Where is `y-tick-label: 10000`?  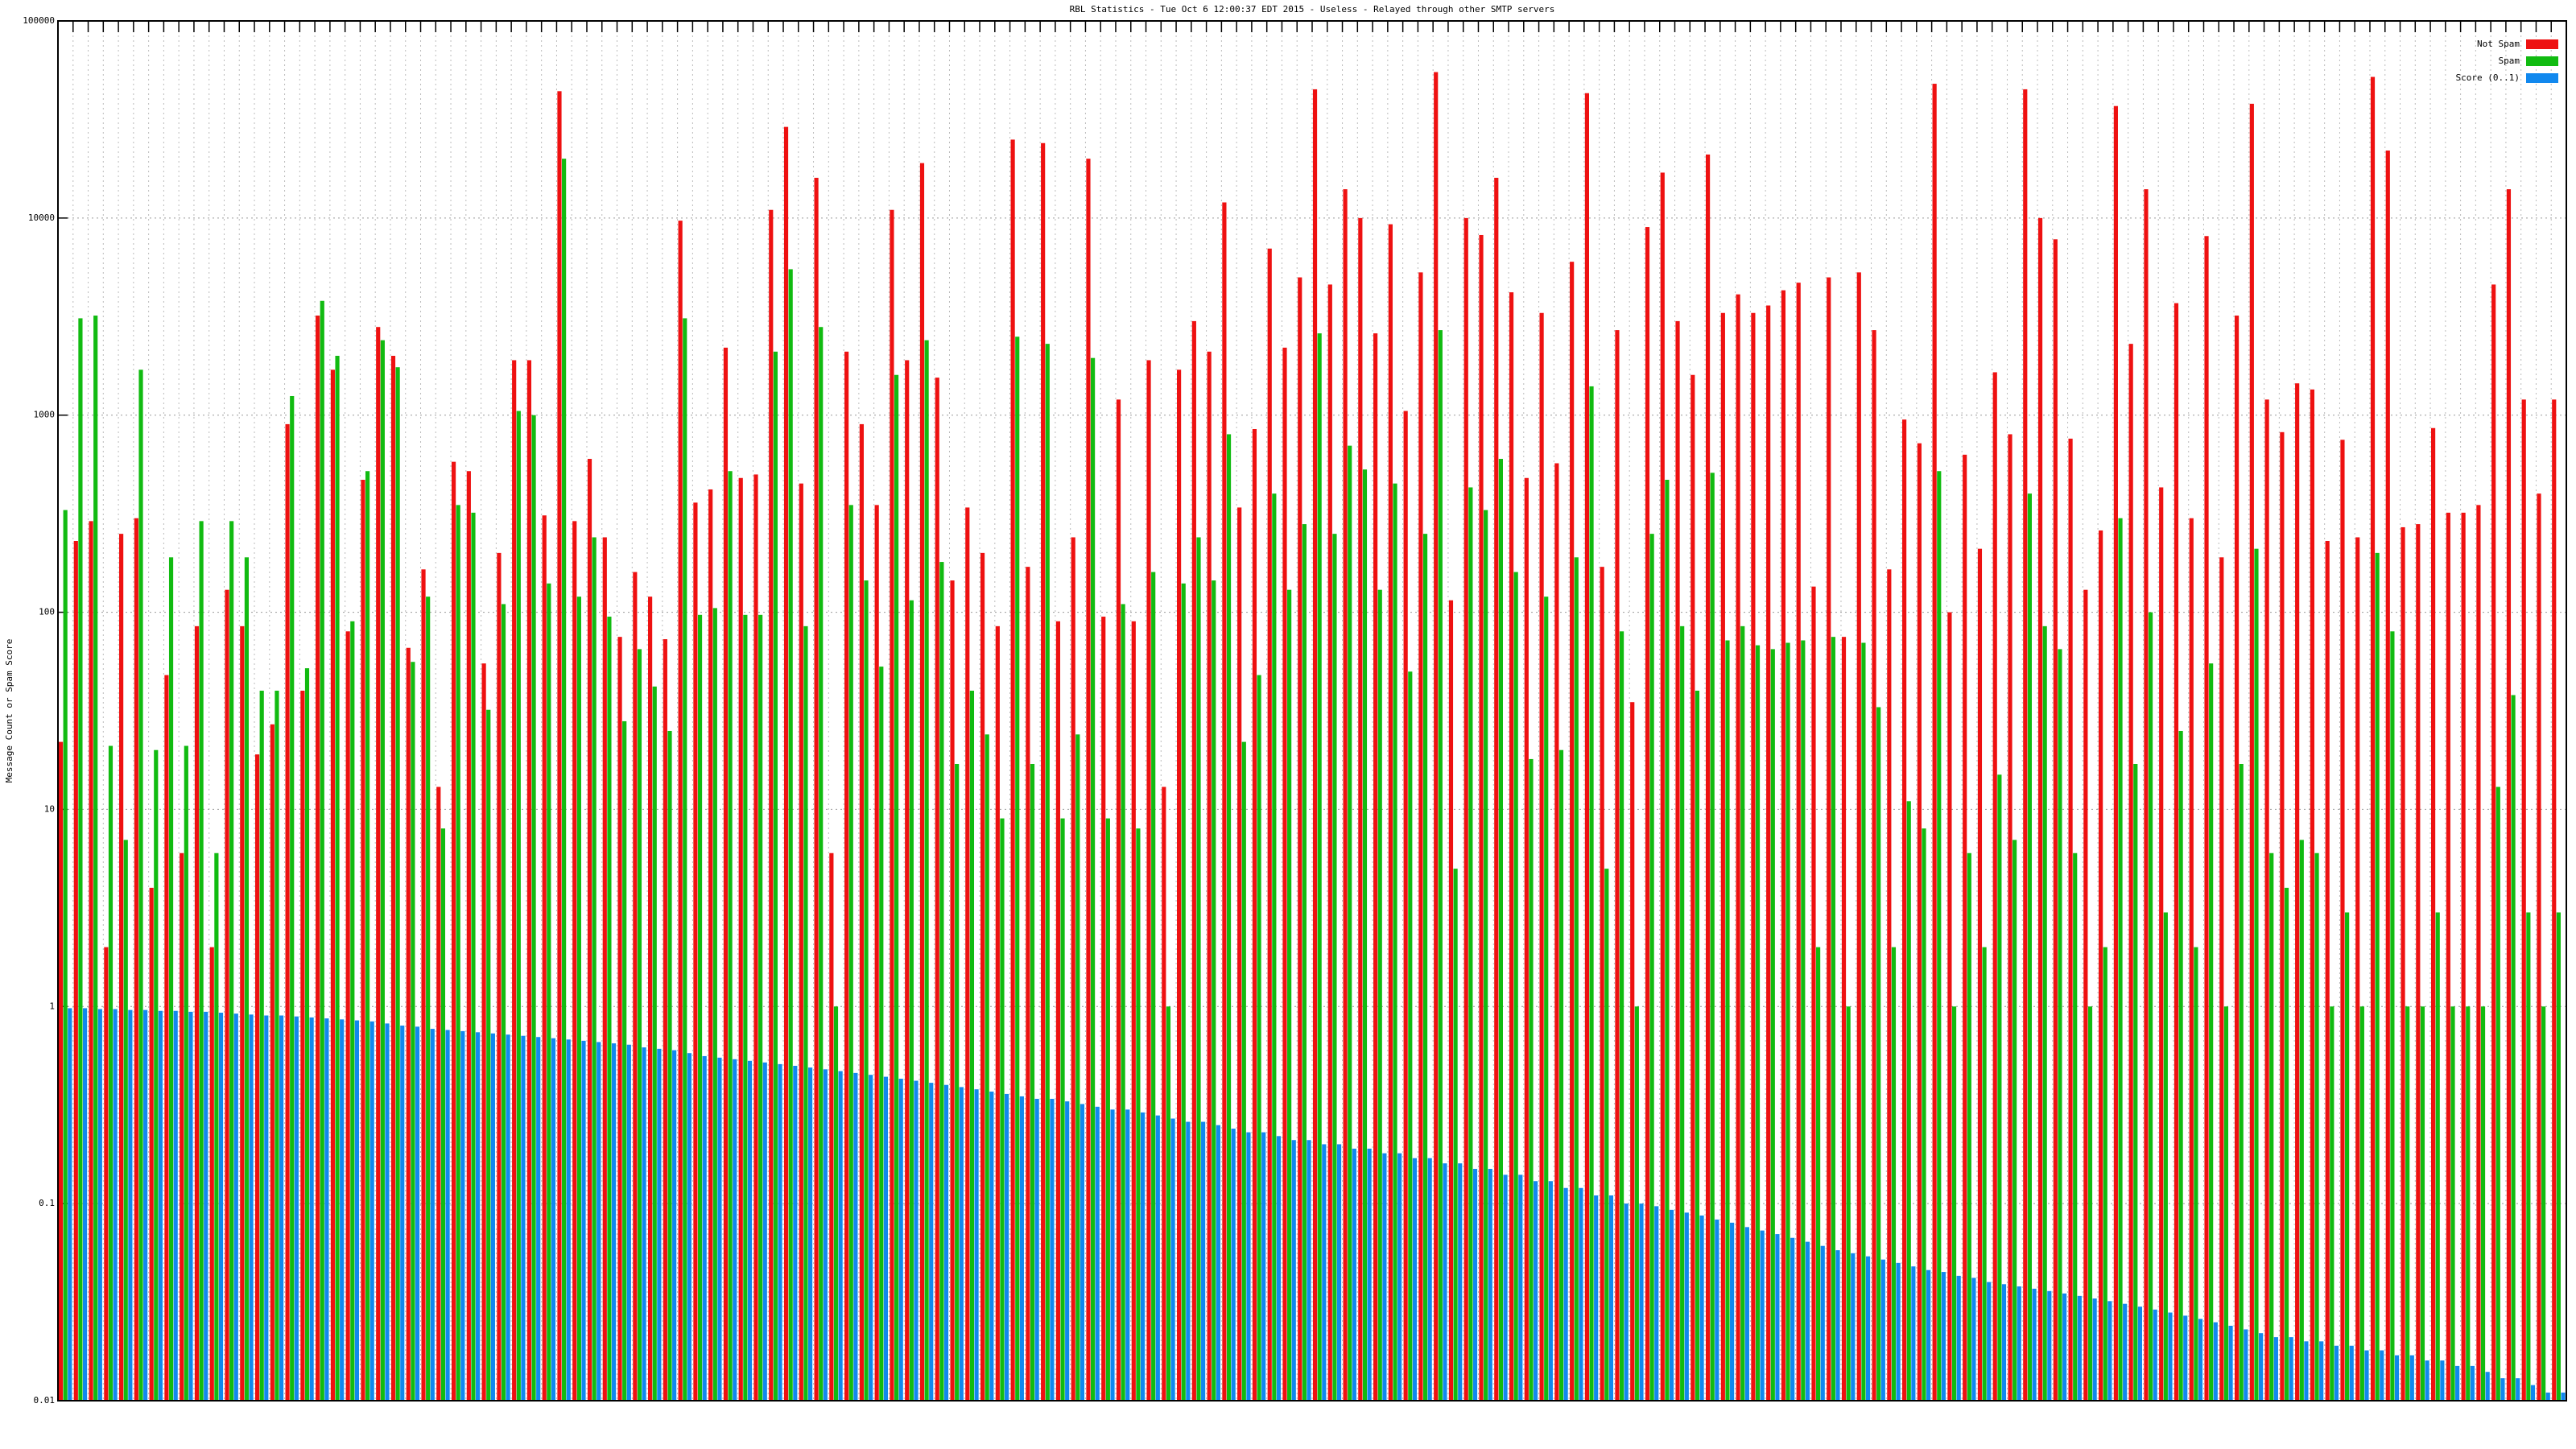 y-tick-label: 10000 is located at coordinates (41, 218).